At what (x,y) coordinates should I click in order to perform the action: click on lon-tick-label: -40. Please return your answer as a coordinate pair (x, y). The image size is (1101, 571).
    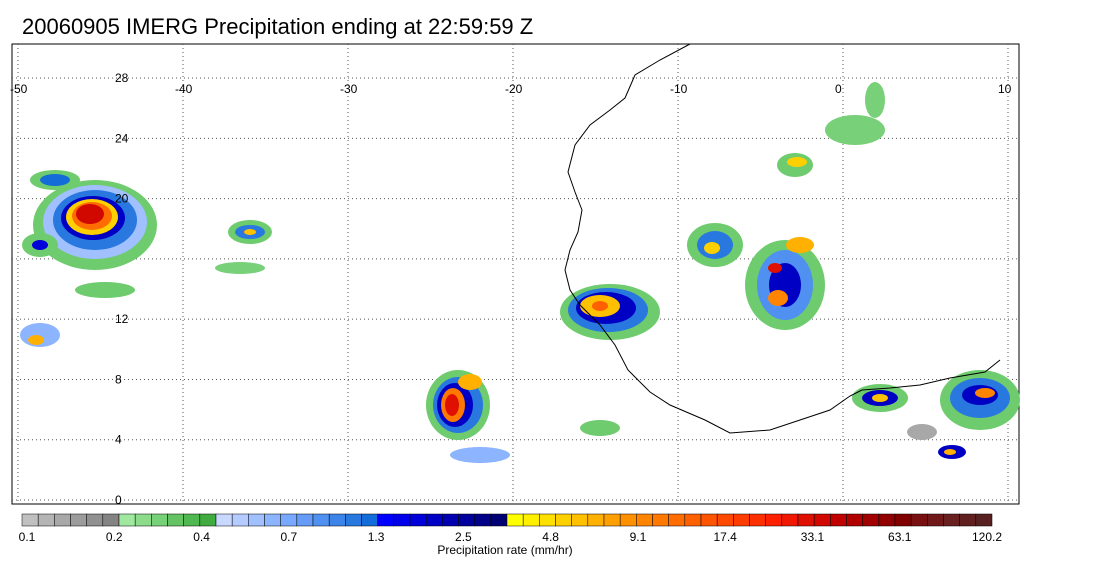
    Looking at the image, I should click on (184, 89).